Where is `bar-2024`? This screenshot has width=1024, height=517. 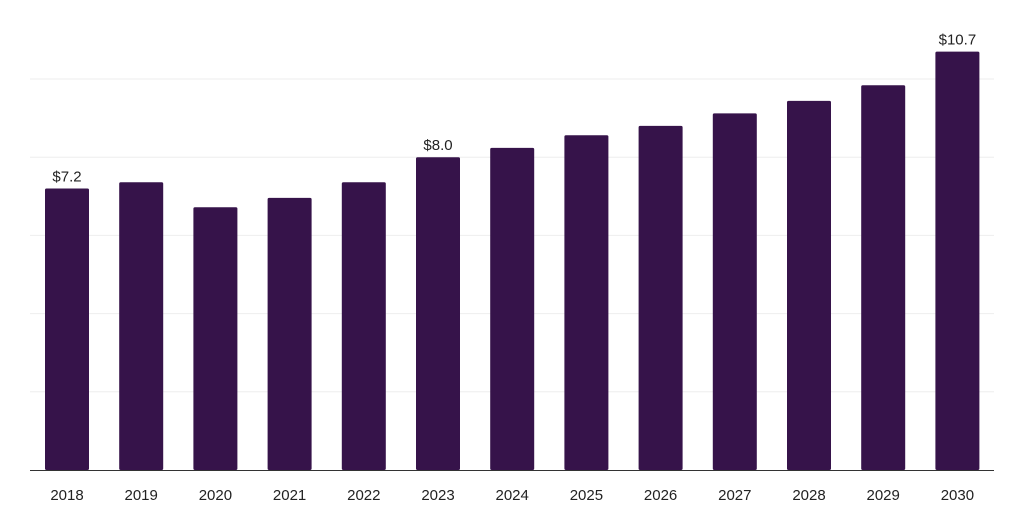 bar-2024 is located at coordinates (512, 309).